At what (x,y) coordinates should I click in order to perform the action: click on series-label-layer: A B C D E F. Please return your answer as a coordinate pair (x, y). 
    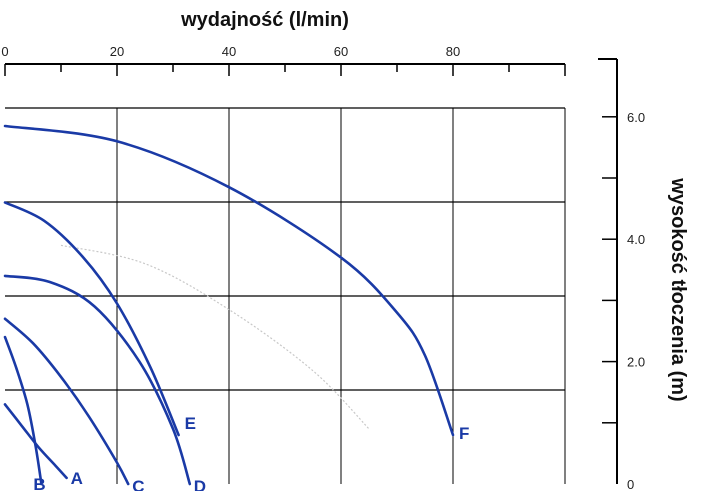
    Looking at the image, I should click on (251, 452).